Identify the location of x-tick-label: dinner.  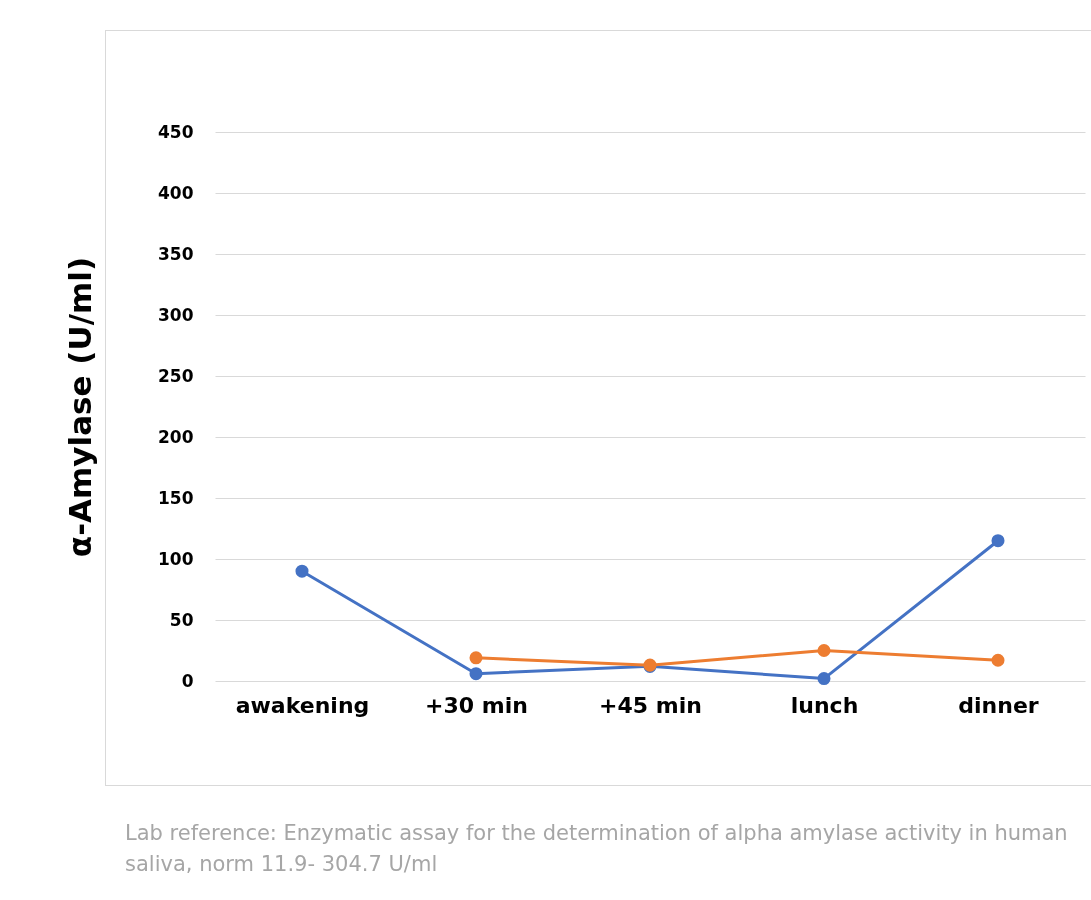
(998, 705).